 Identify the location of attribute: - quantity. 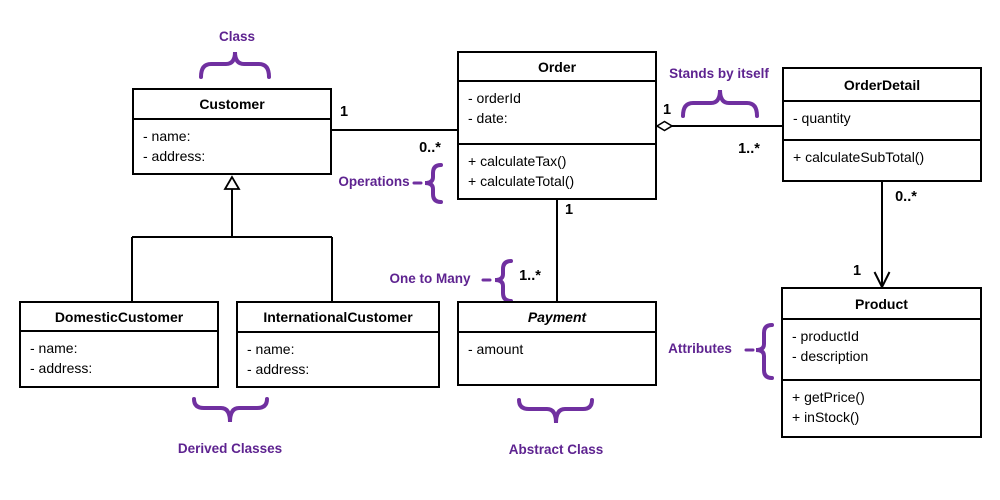
(822, 118).